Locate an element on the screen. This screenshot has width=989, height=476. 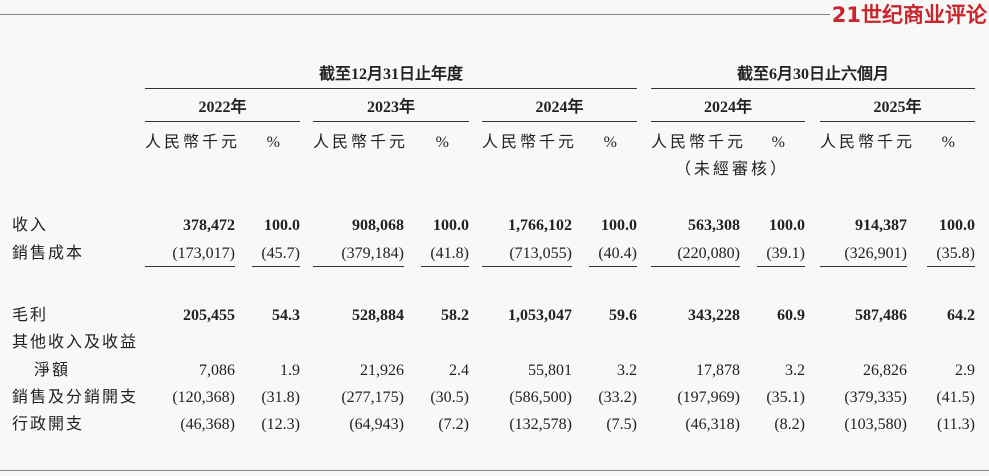
percent-cell: (7.5) is located at coordinates (621, 424).